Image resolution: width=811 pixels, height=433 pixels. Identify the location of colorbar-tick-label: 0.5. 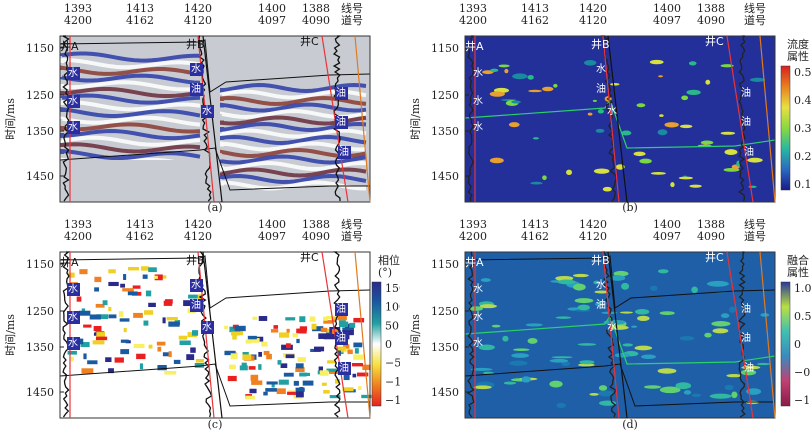
(802, 316).